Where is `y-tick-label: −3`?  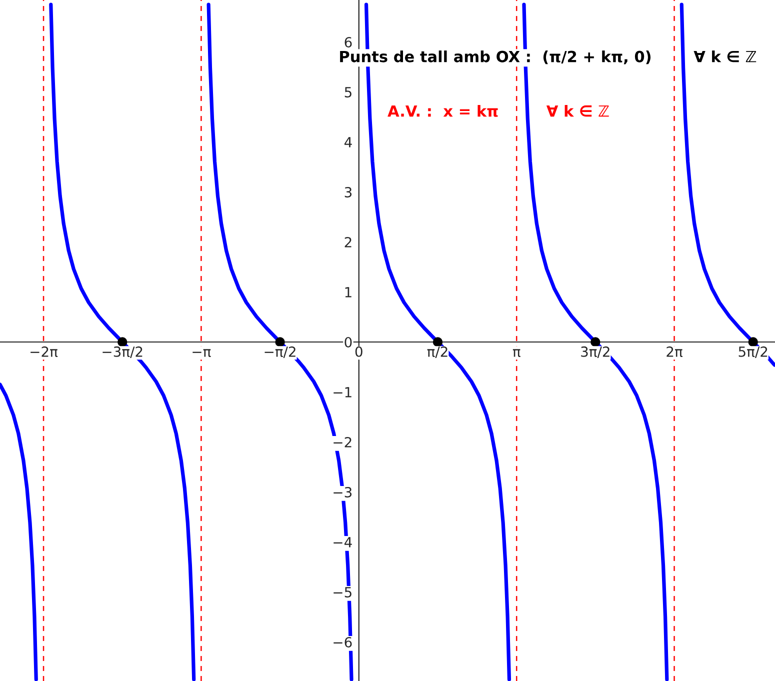
y-tick-label: −3 is located at coordinates (343, 492).